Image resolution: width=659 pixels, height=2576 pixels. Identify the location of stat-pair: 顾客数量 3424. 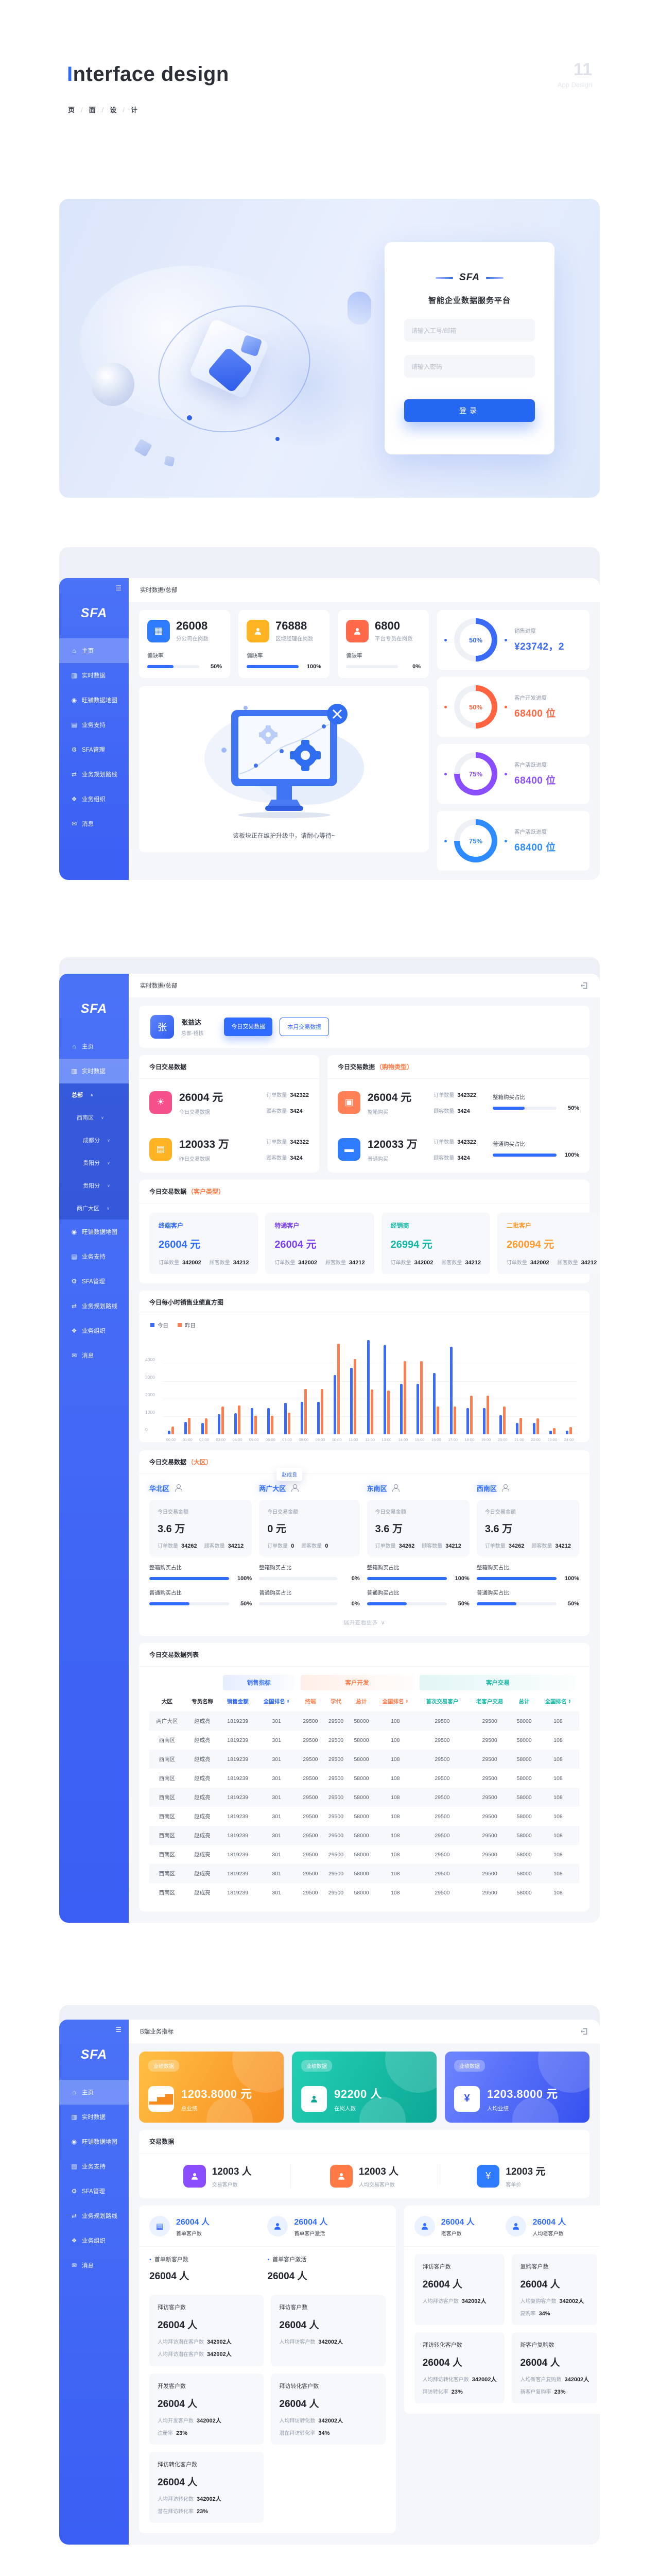
(452, 1111).